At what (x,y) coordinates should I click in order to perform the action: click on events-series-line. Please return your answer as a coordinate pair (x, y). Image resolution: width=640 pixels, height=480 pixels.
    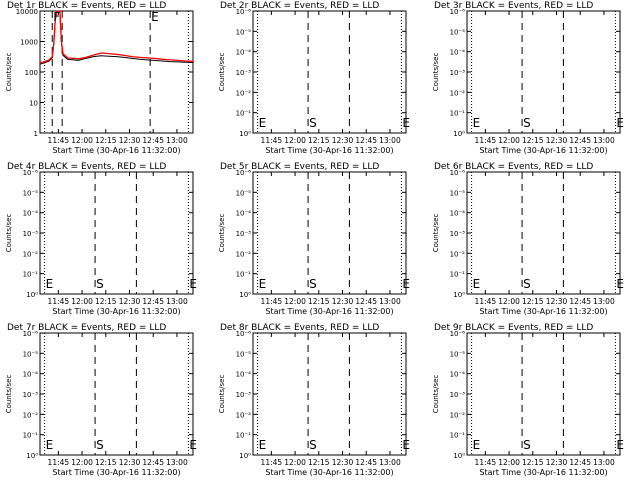
    Looking at the image, I should click on (116, 37).